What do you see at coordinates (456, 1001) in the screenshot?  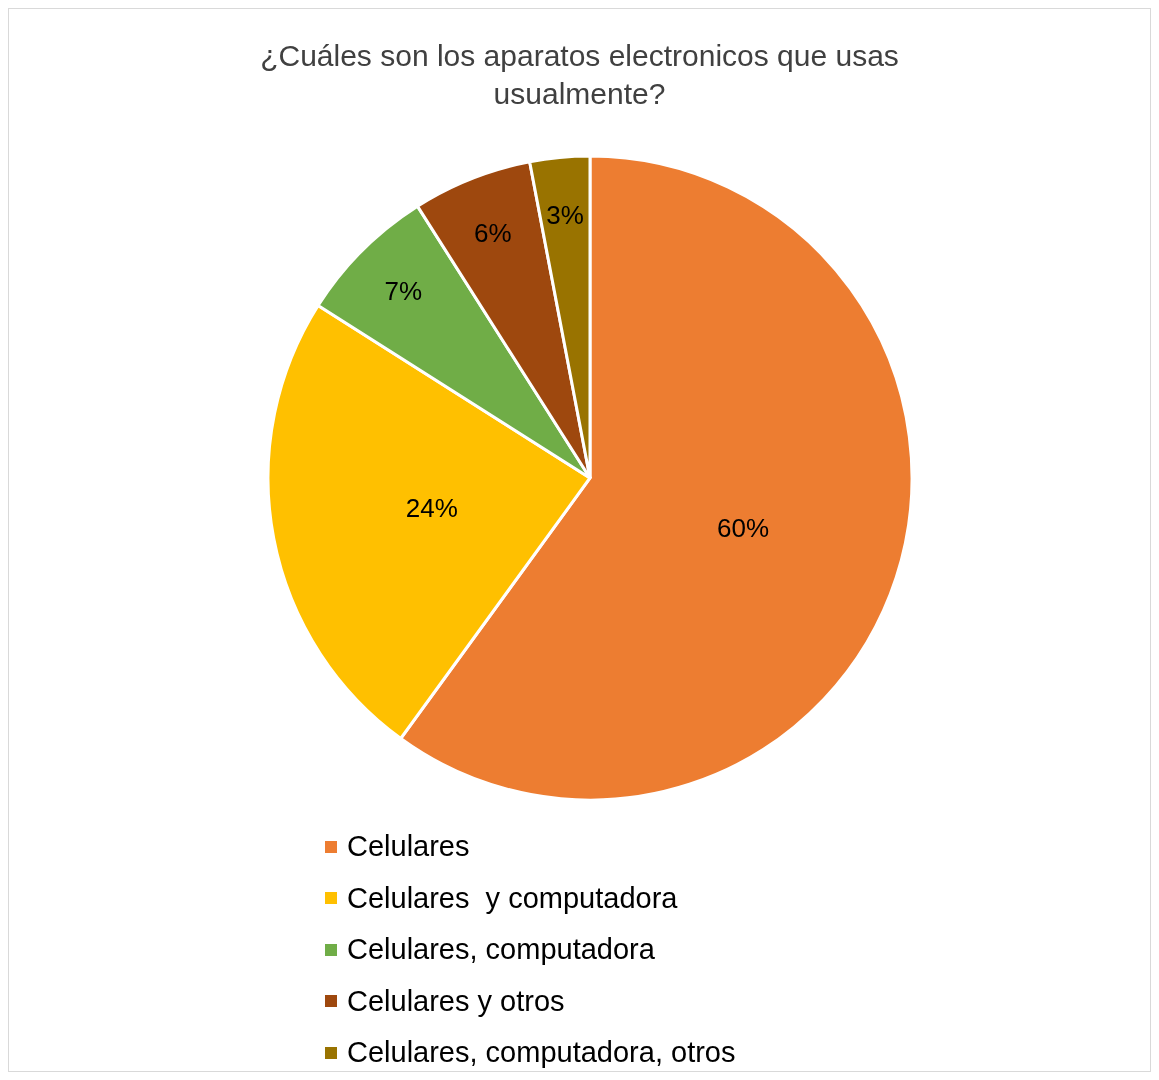 I see `legend-label: Celulares y otros` at bounding box center [456, 1001].